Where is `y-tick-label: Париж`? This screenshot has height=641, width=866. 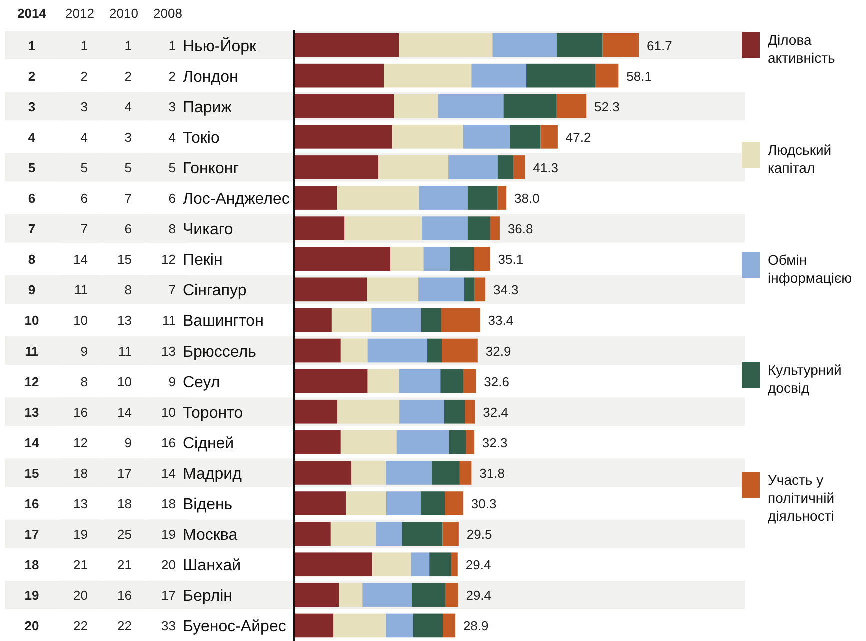
y-tick-label: Париж is located at coordinates (207, 107).